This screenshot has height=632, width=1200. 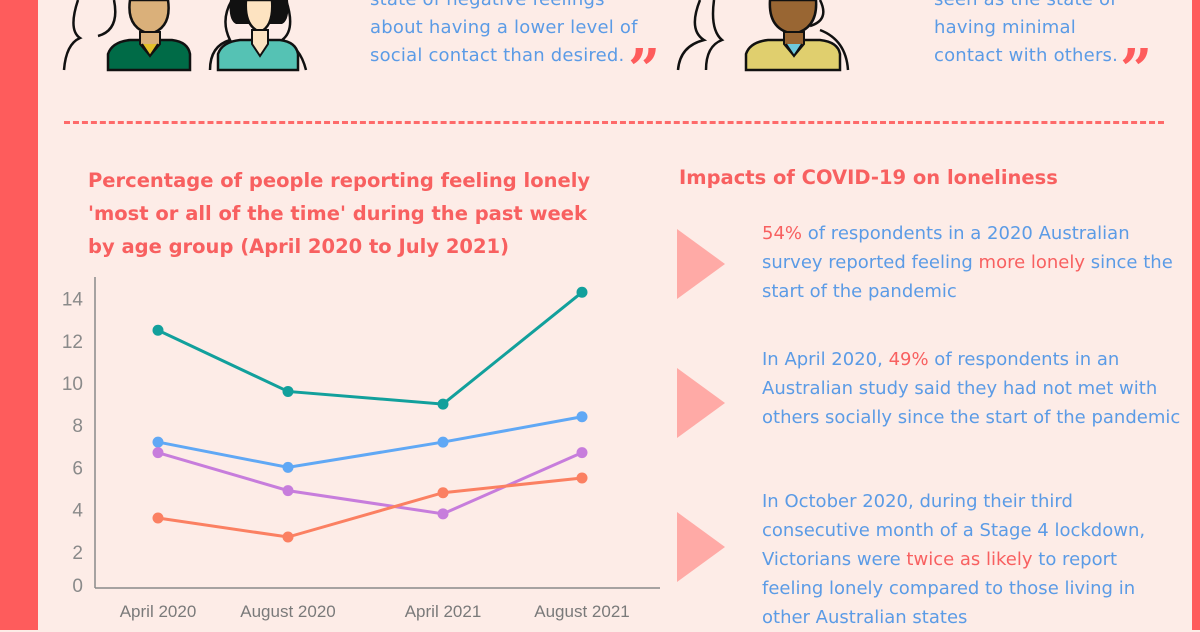 What do you see at coordinates (1005, 27) in the screenshot?
I see `quote-line: having minimal` at bounding box center [1005, 27].